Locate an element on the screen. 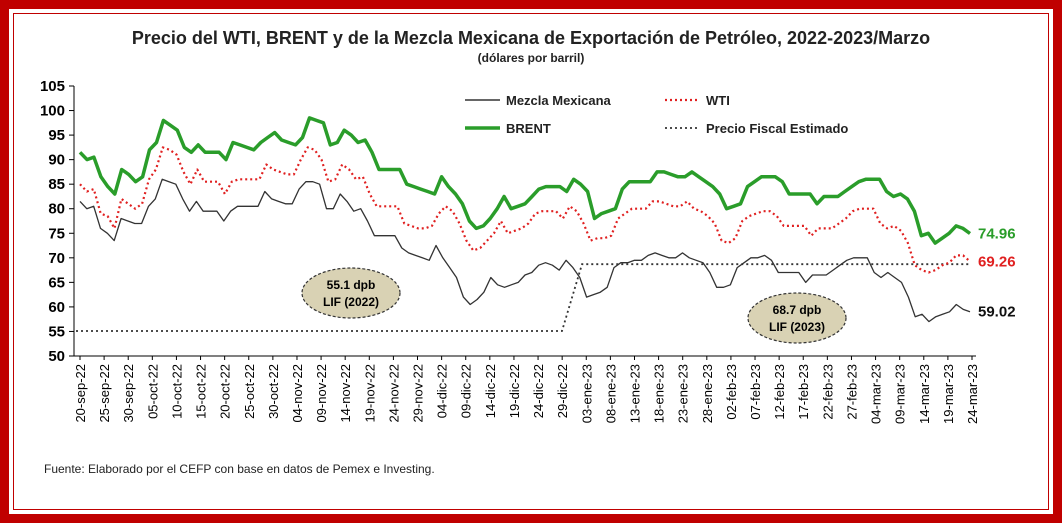 The height and width of the screenshot is (523, 1062). y-tick-label: 75 is located at coordinates (56, 233).